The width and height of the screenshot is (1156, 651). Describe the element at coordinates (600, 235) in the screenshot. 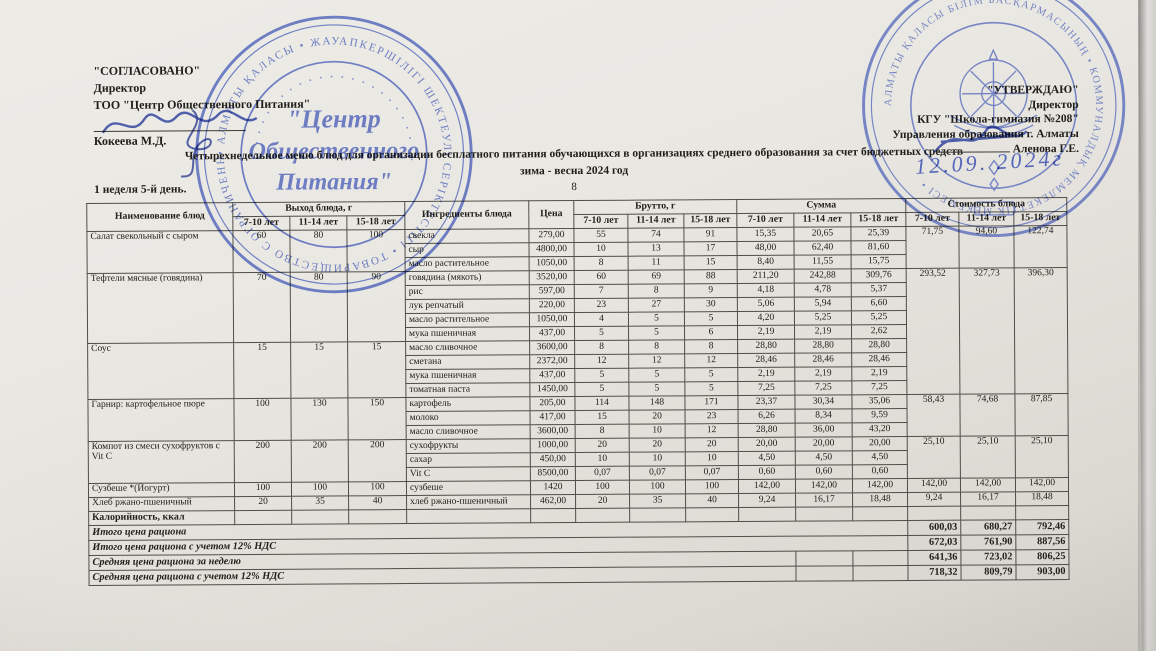

I see `brutto-value: 55` at that location.